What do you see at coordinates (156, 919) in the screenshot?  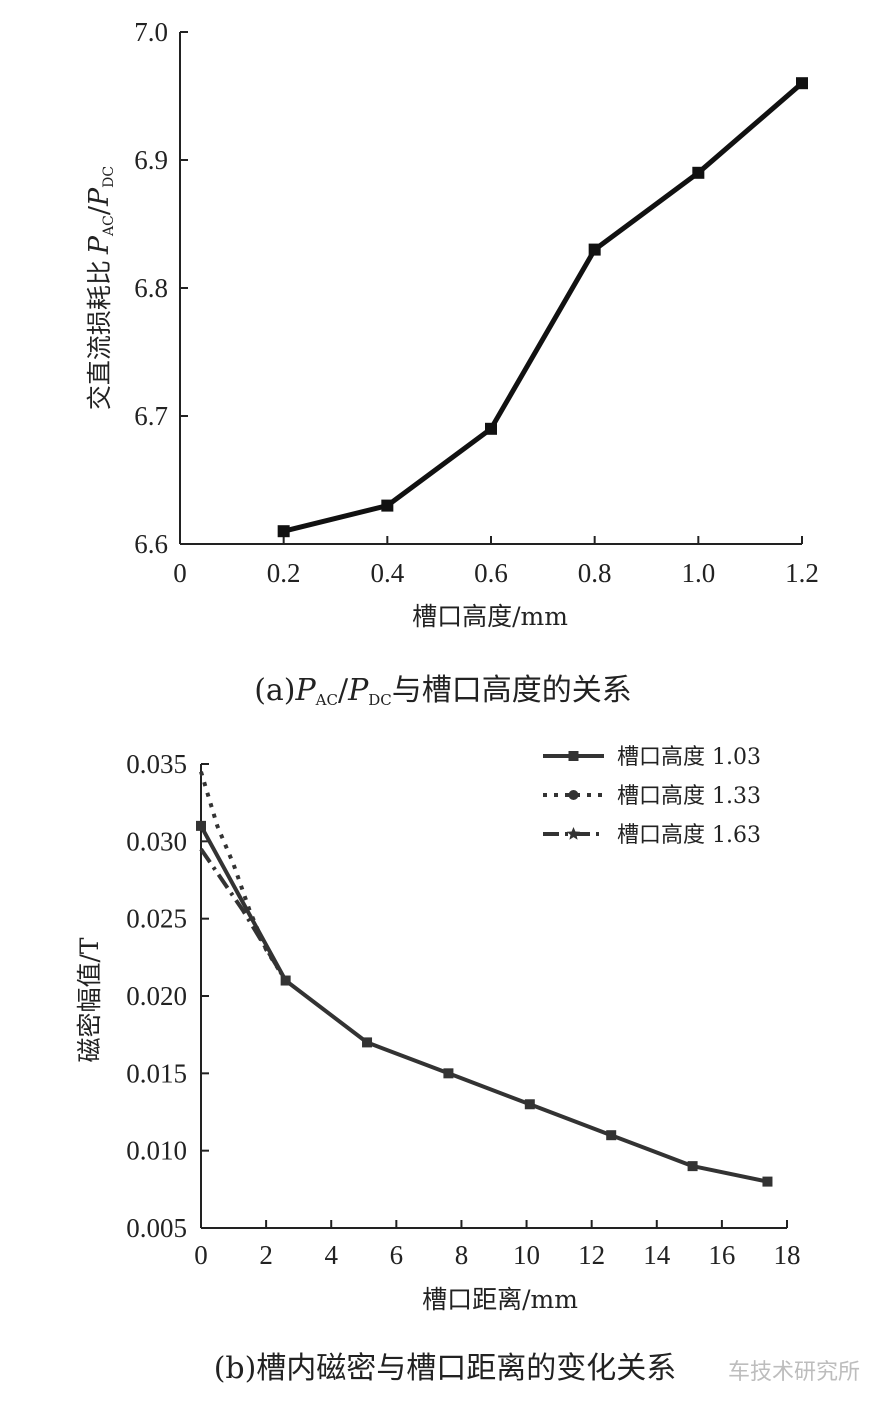 I see `chart-b-y-tick-label: 0.025` at bounding box center [156, 919].